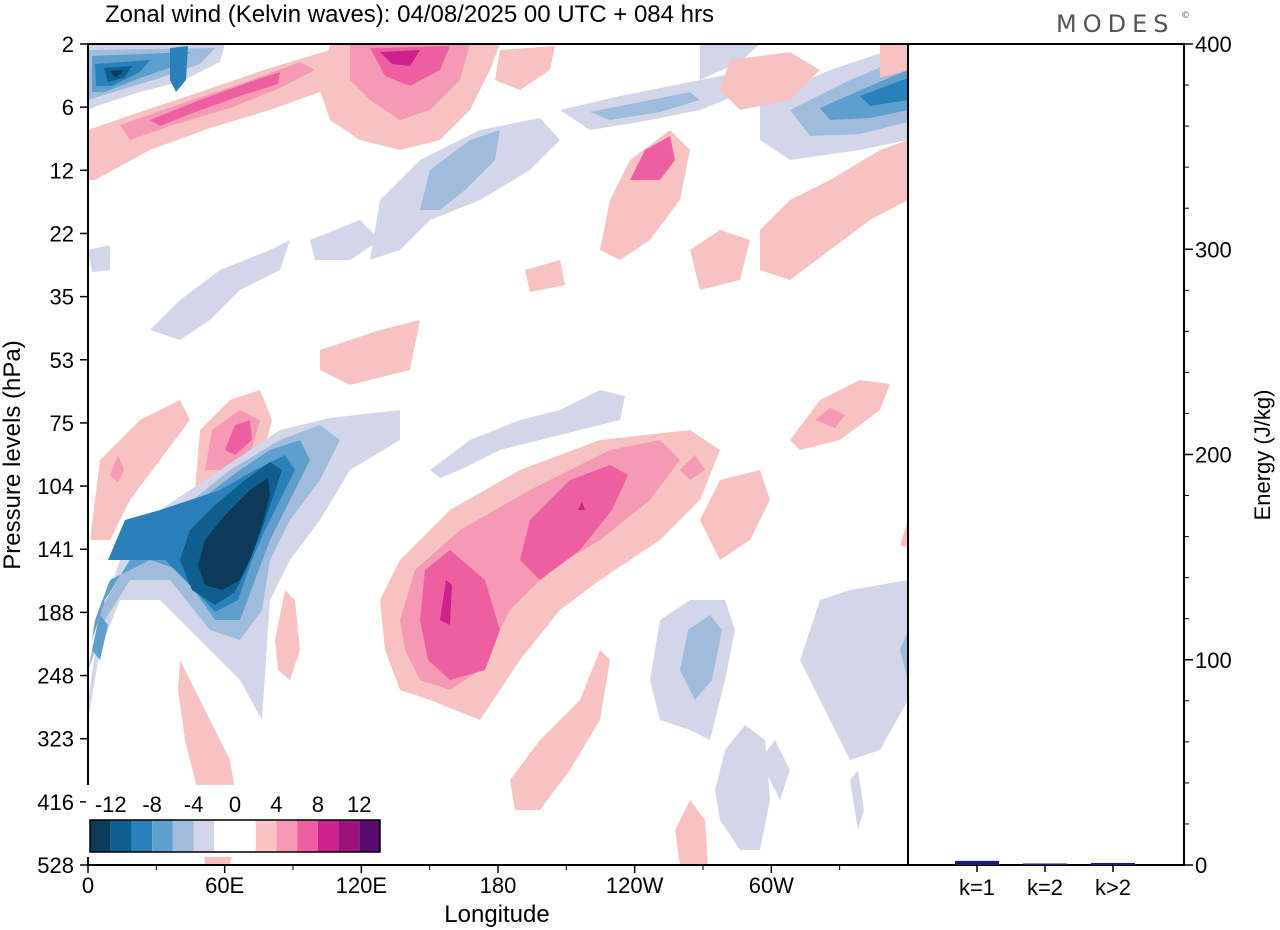  What do you see at coordinates (62, 423) in the screenshot?
I see `y-tick-label: 75` at bounding box center [62, 423].